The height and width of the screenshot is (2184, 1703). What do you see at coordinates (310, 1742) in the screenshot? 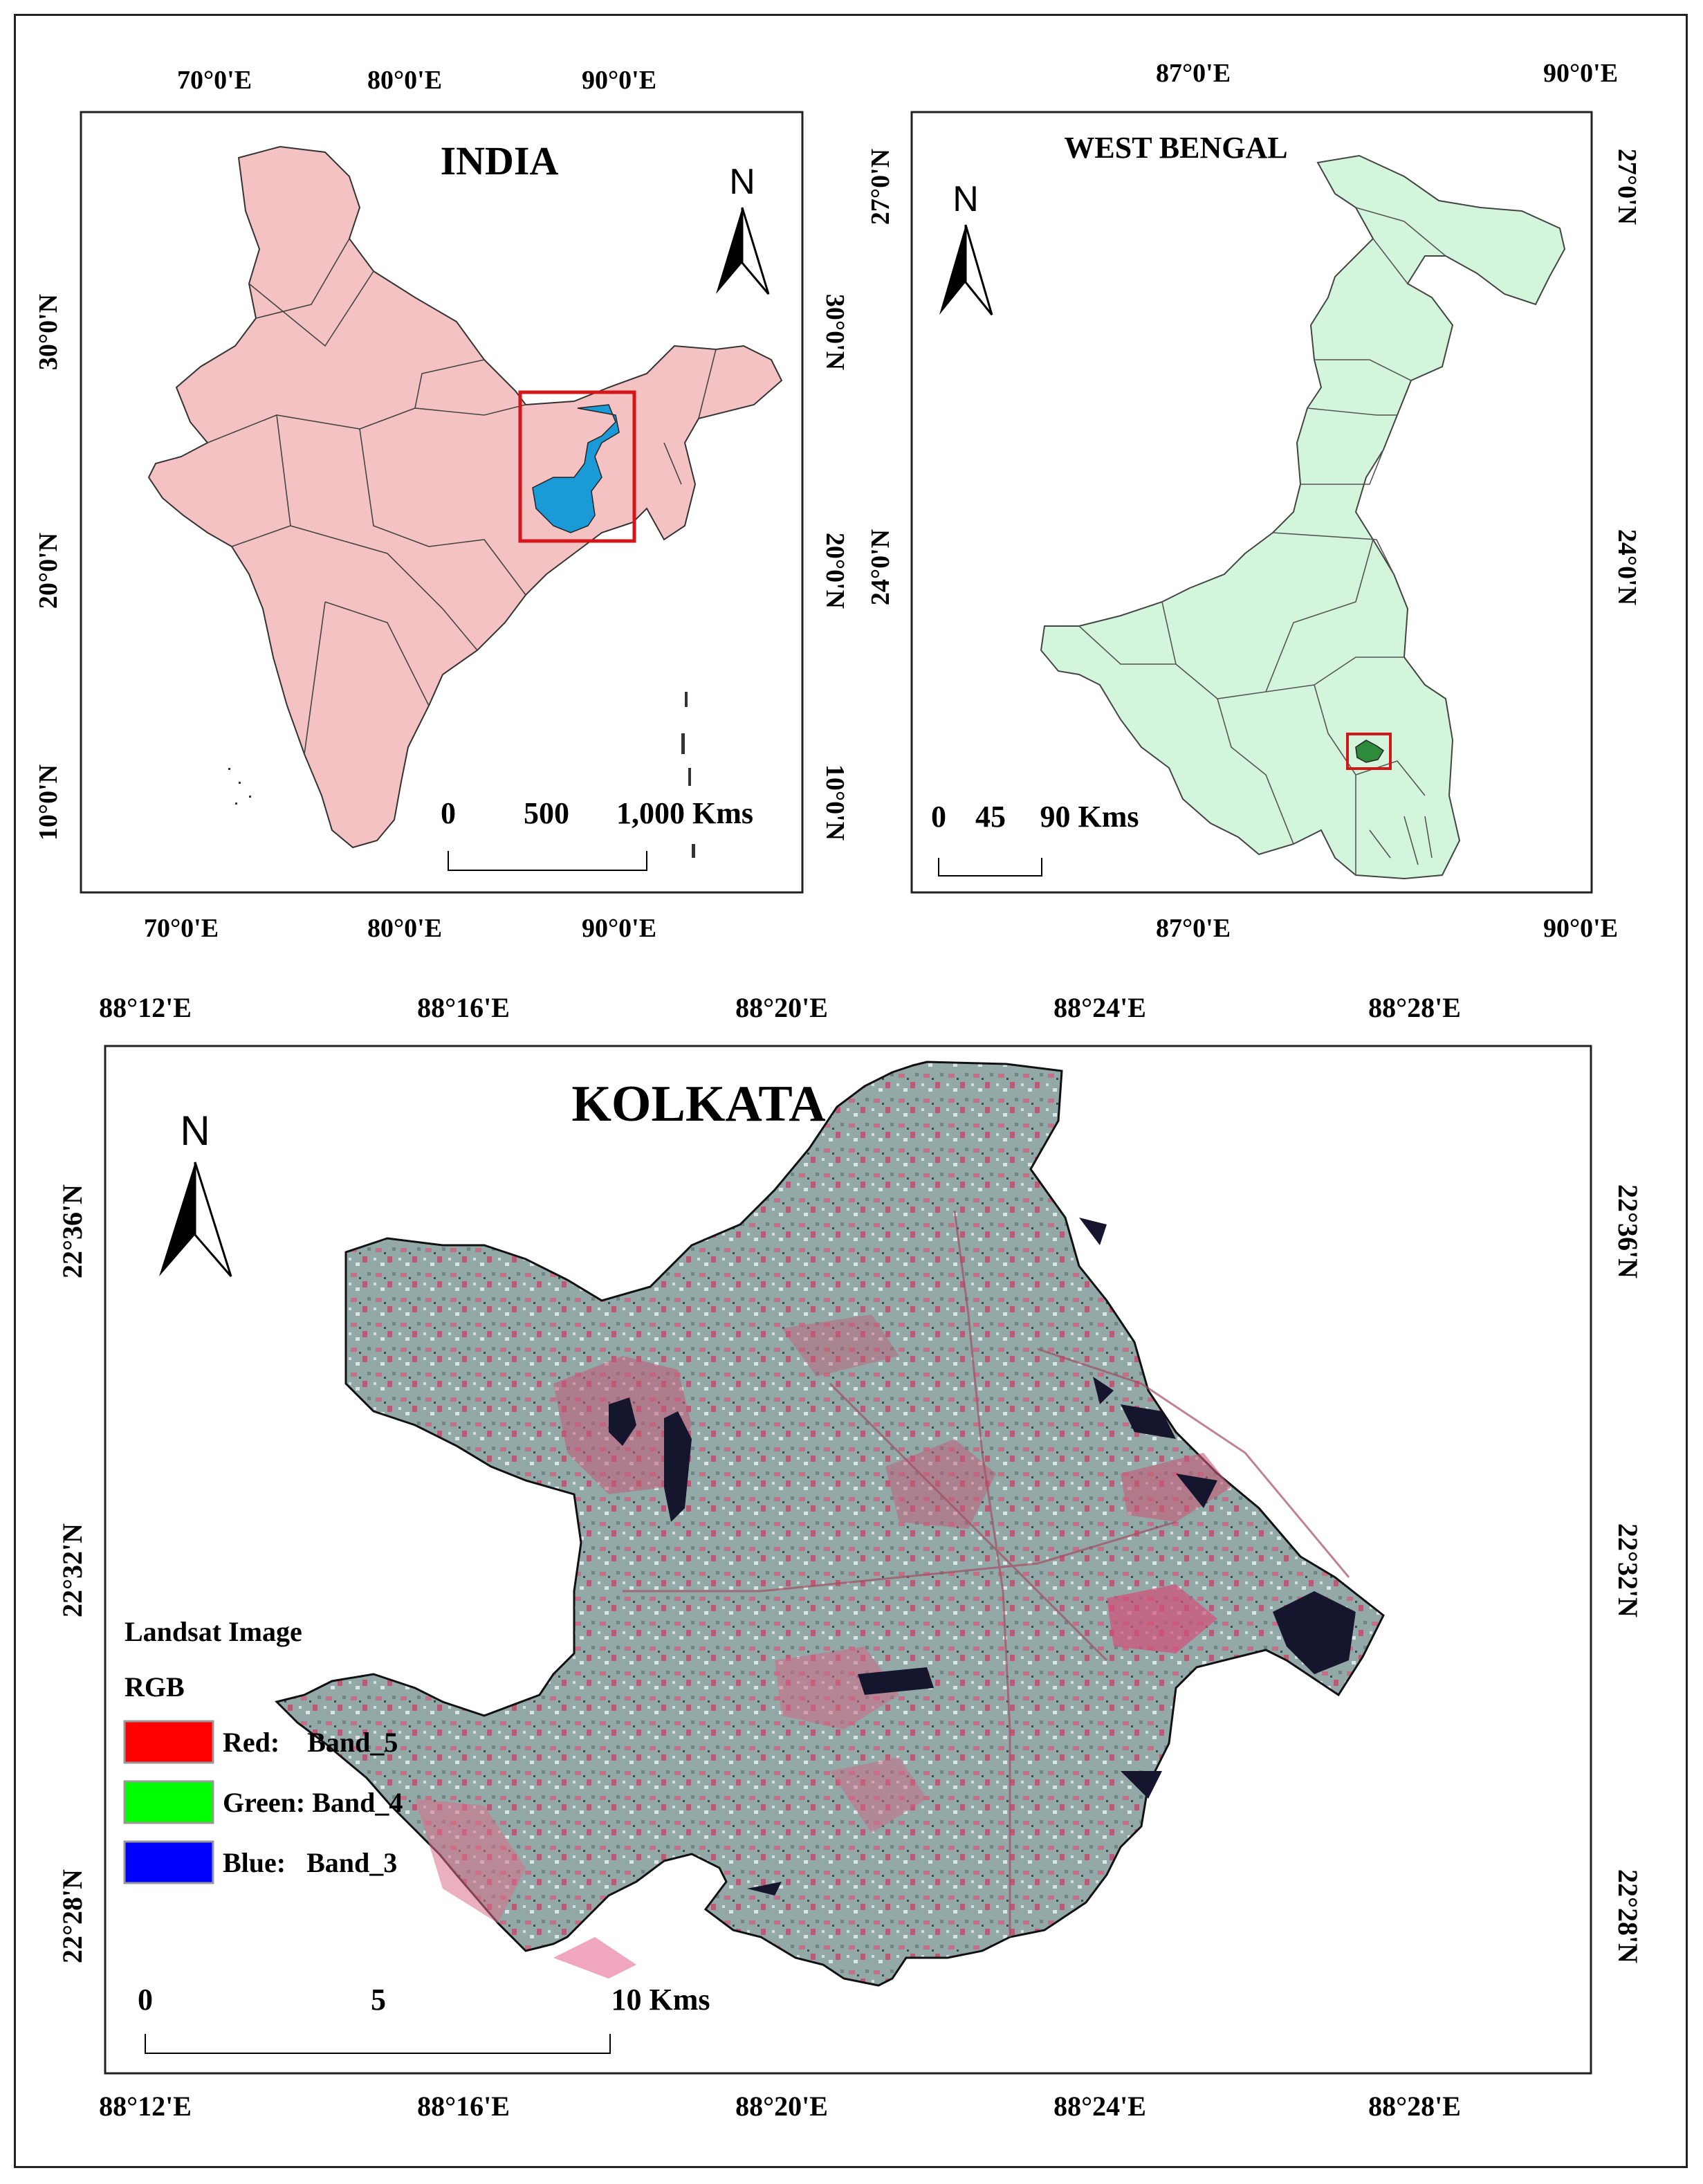
I see `legend-label-red: Red: Band_5` at bounding box center [310, 1742].